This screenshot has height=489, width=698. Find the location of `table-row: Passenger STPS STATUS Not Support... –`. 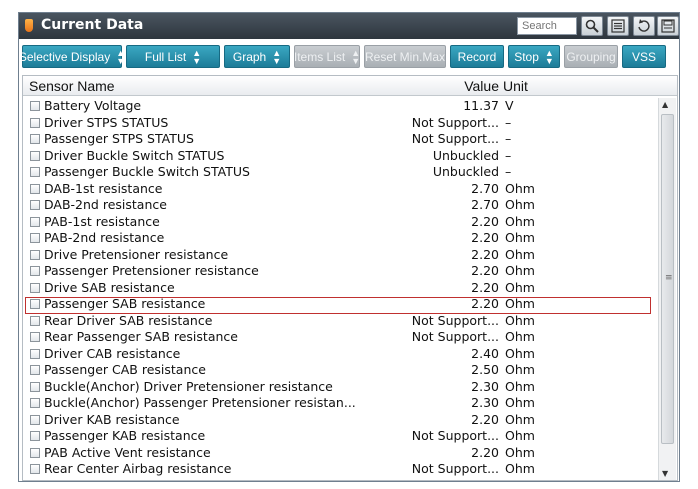

table-row: Passenger STPS STATUS Not Support... – is located at coordinates (340, 139).